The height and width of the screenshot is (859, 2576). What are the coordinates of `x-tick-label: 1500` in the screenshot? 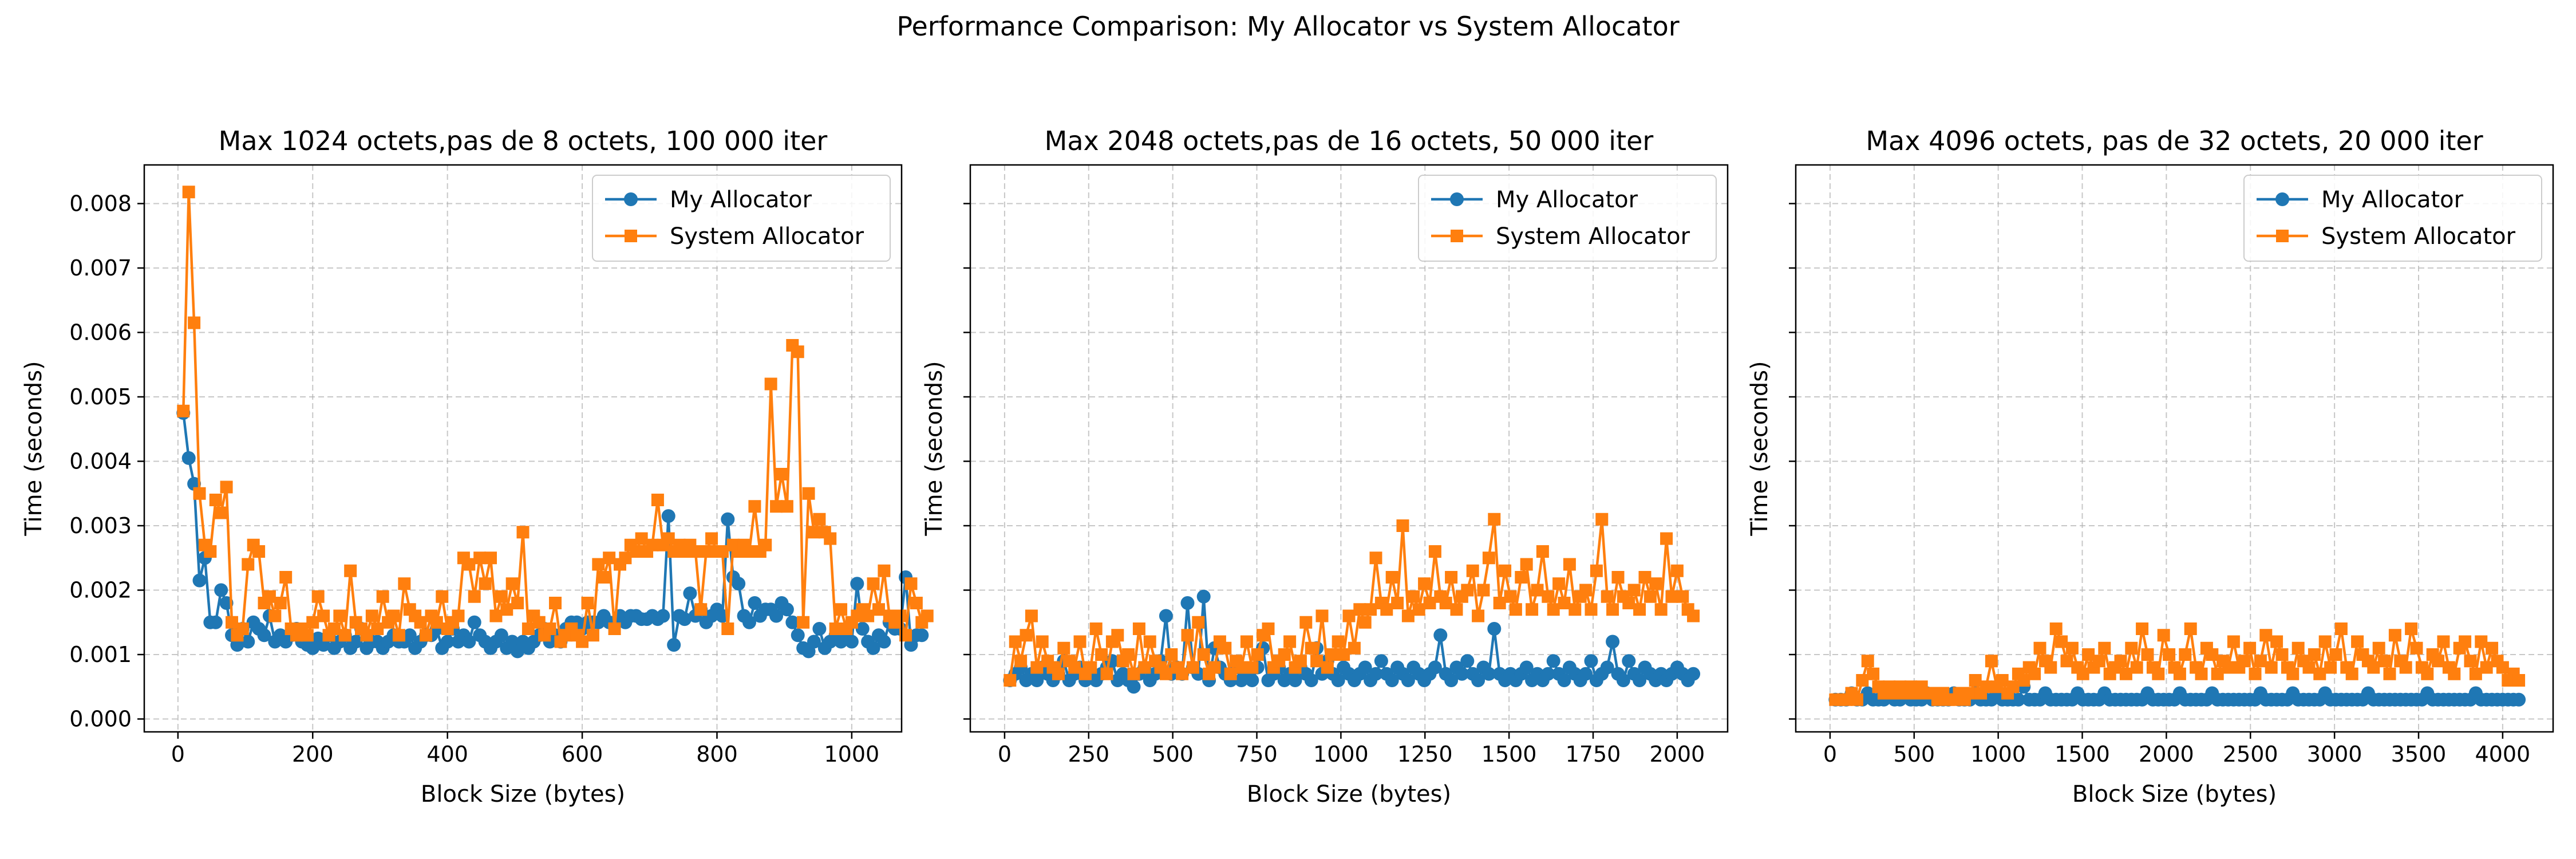 It's located at (1509, 754).